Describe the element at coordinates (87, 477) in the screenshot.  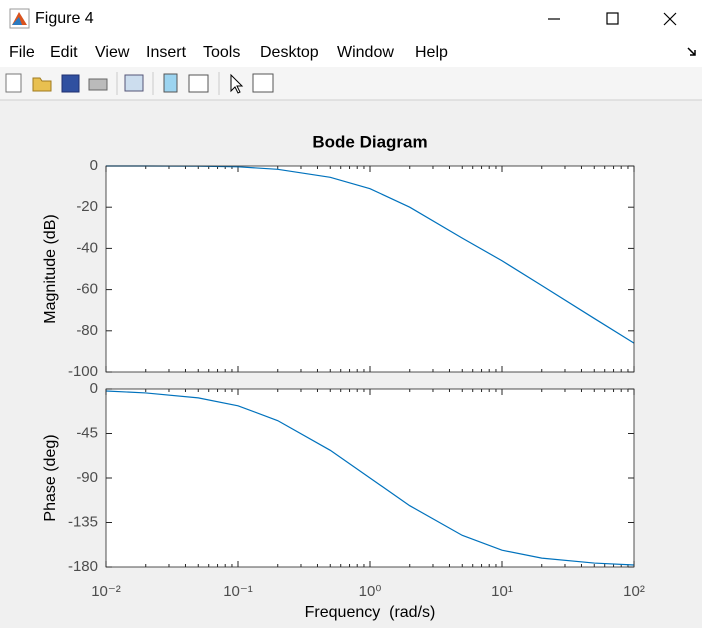
I see `y-tick-label: -90` at that location.